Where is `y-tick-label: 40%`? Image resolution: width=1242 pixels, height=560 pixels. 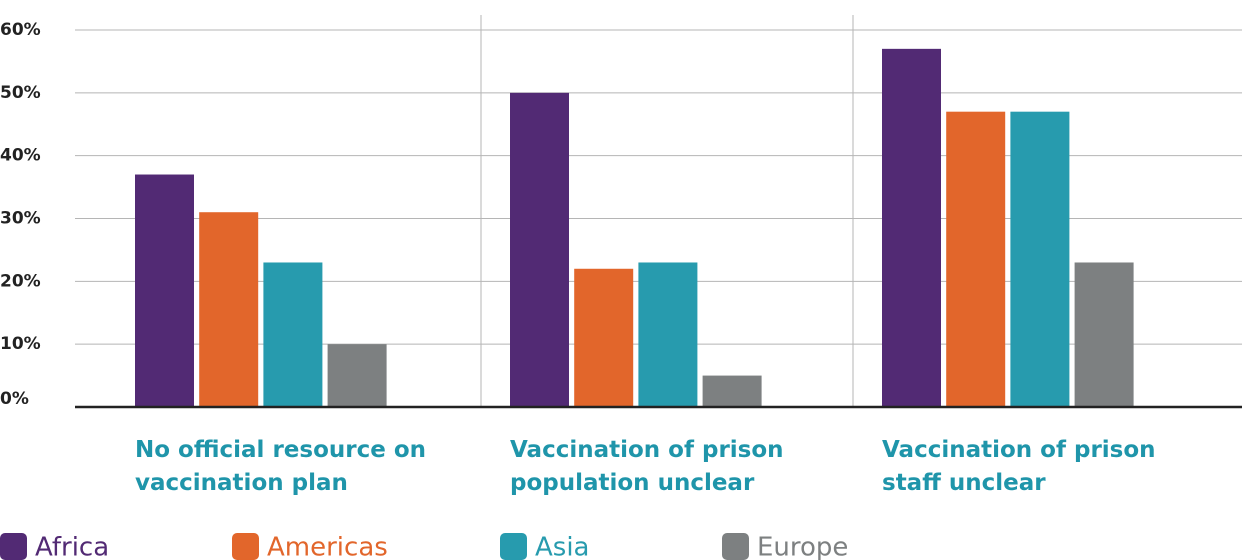 y-tick-label: 40% is located at coordinates (20, 156).